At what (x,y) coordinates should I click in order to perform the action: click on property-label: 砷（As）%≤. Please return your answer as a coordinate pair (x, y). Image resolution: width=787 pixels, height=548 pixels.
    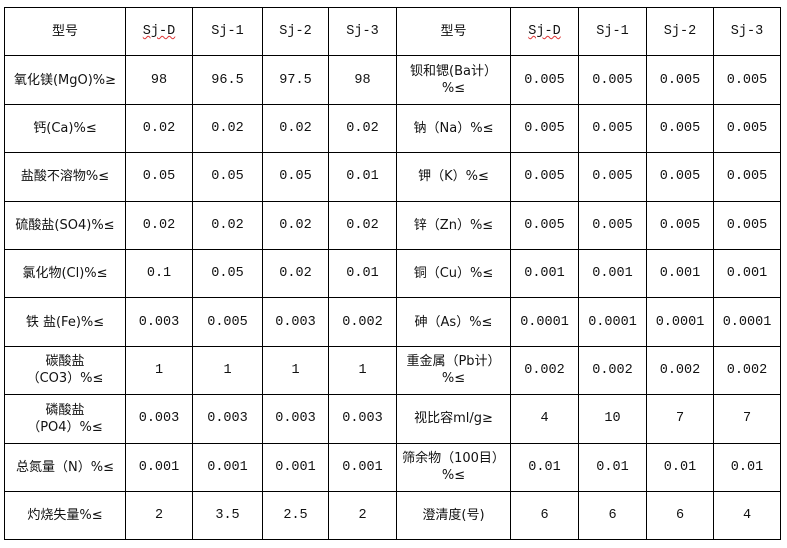
    Looking at the image, I should click on (453, 322).